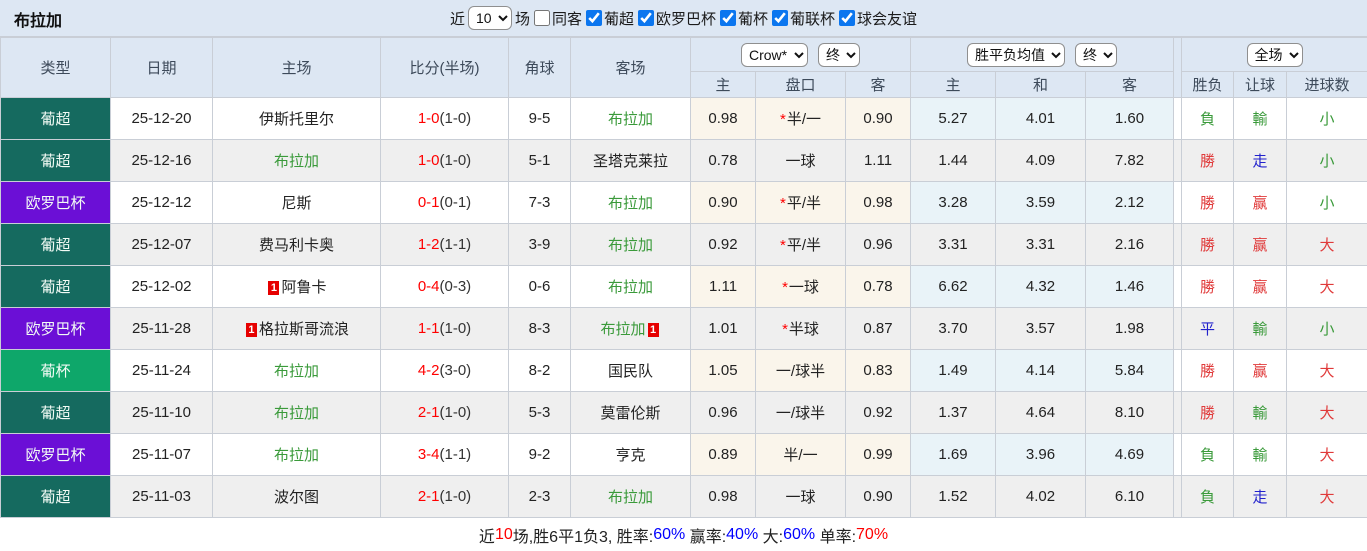 The image size is (1367, 551). I want to click on topbar: 布拉加 近 10 场 同客 葡超欧罗巴杯葡杯葡联杯球会友谊, so click(683, 18).